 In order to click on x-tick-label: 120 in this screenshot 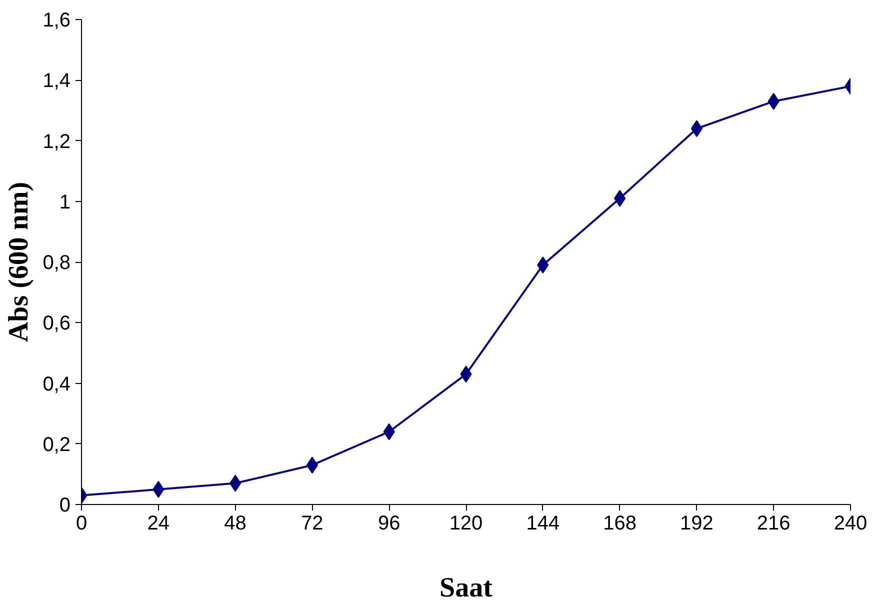, I will do `click(466, 523)`.